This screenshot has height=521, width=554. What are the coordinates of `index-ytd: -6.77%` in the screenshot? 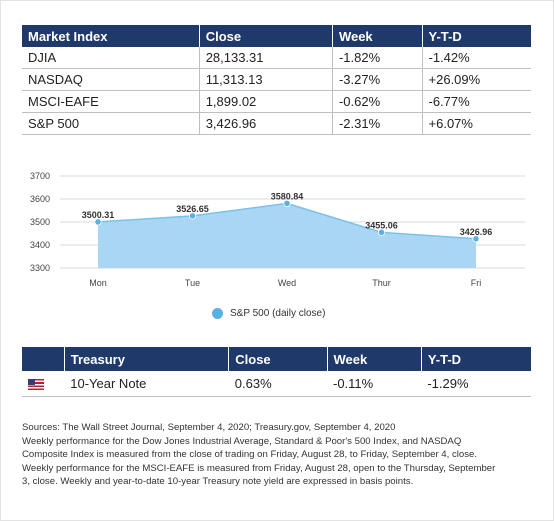 It's located at (476, 101).